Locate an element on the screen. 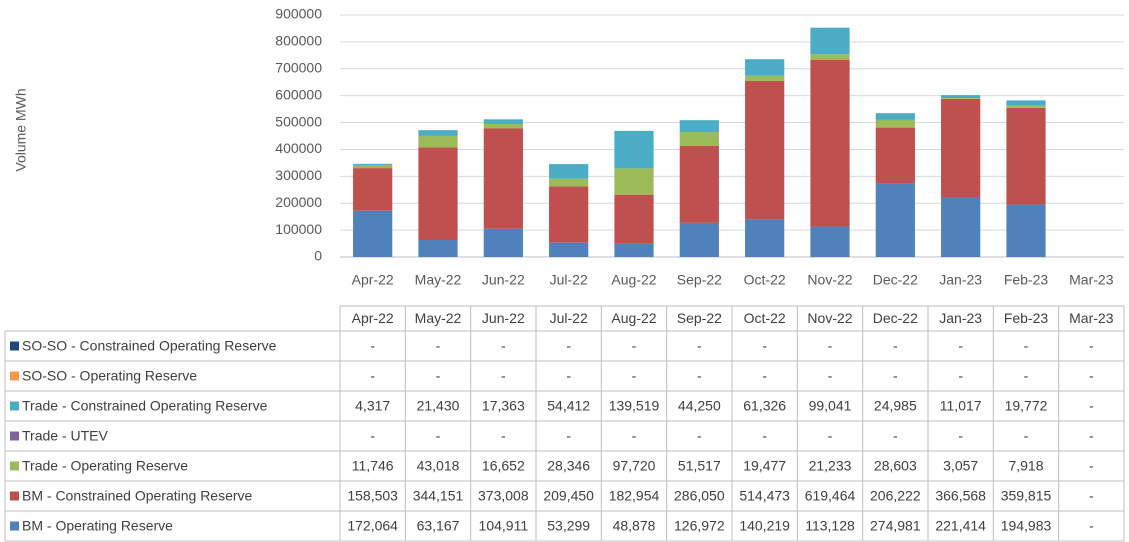 The width and height of the screenshot is (1129, 542). x-tick-label: Sep-22 is located at coordinates (699, 280).